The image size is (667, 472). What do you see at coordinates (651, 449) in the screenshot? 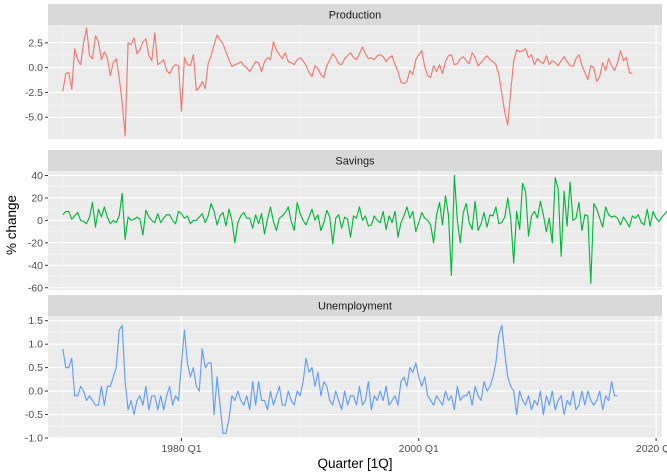
I see `x-tick-label: 2020 Q1` at bounding box center [651, 449].